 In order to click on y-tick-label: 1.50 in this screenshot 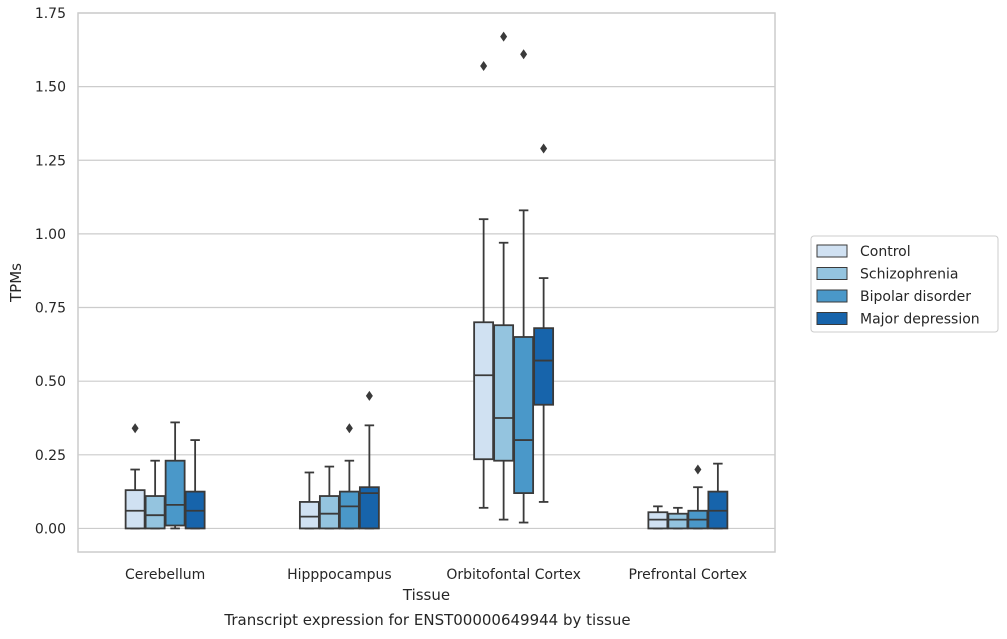, I will do `click(50, 88)`.